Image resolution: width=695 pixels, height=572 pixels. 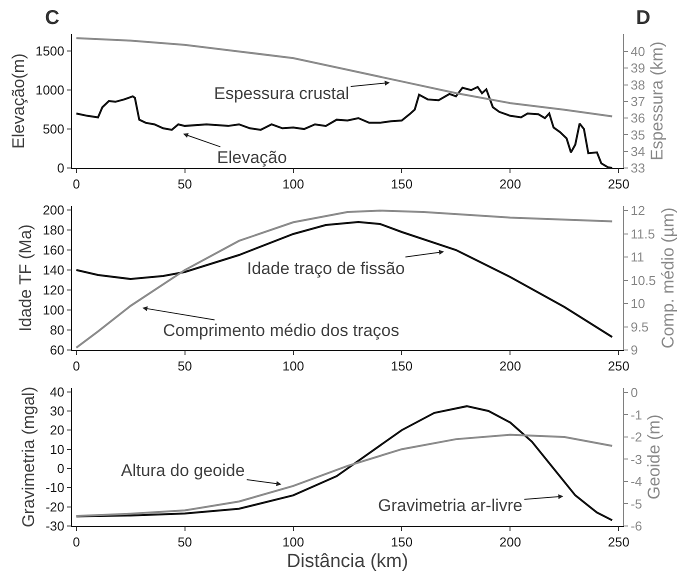 I want to click on y2-axis-title: Geoide (m), so click(x=654, y=457).